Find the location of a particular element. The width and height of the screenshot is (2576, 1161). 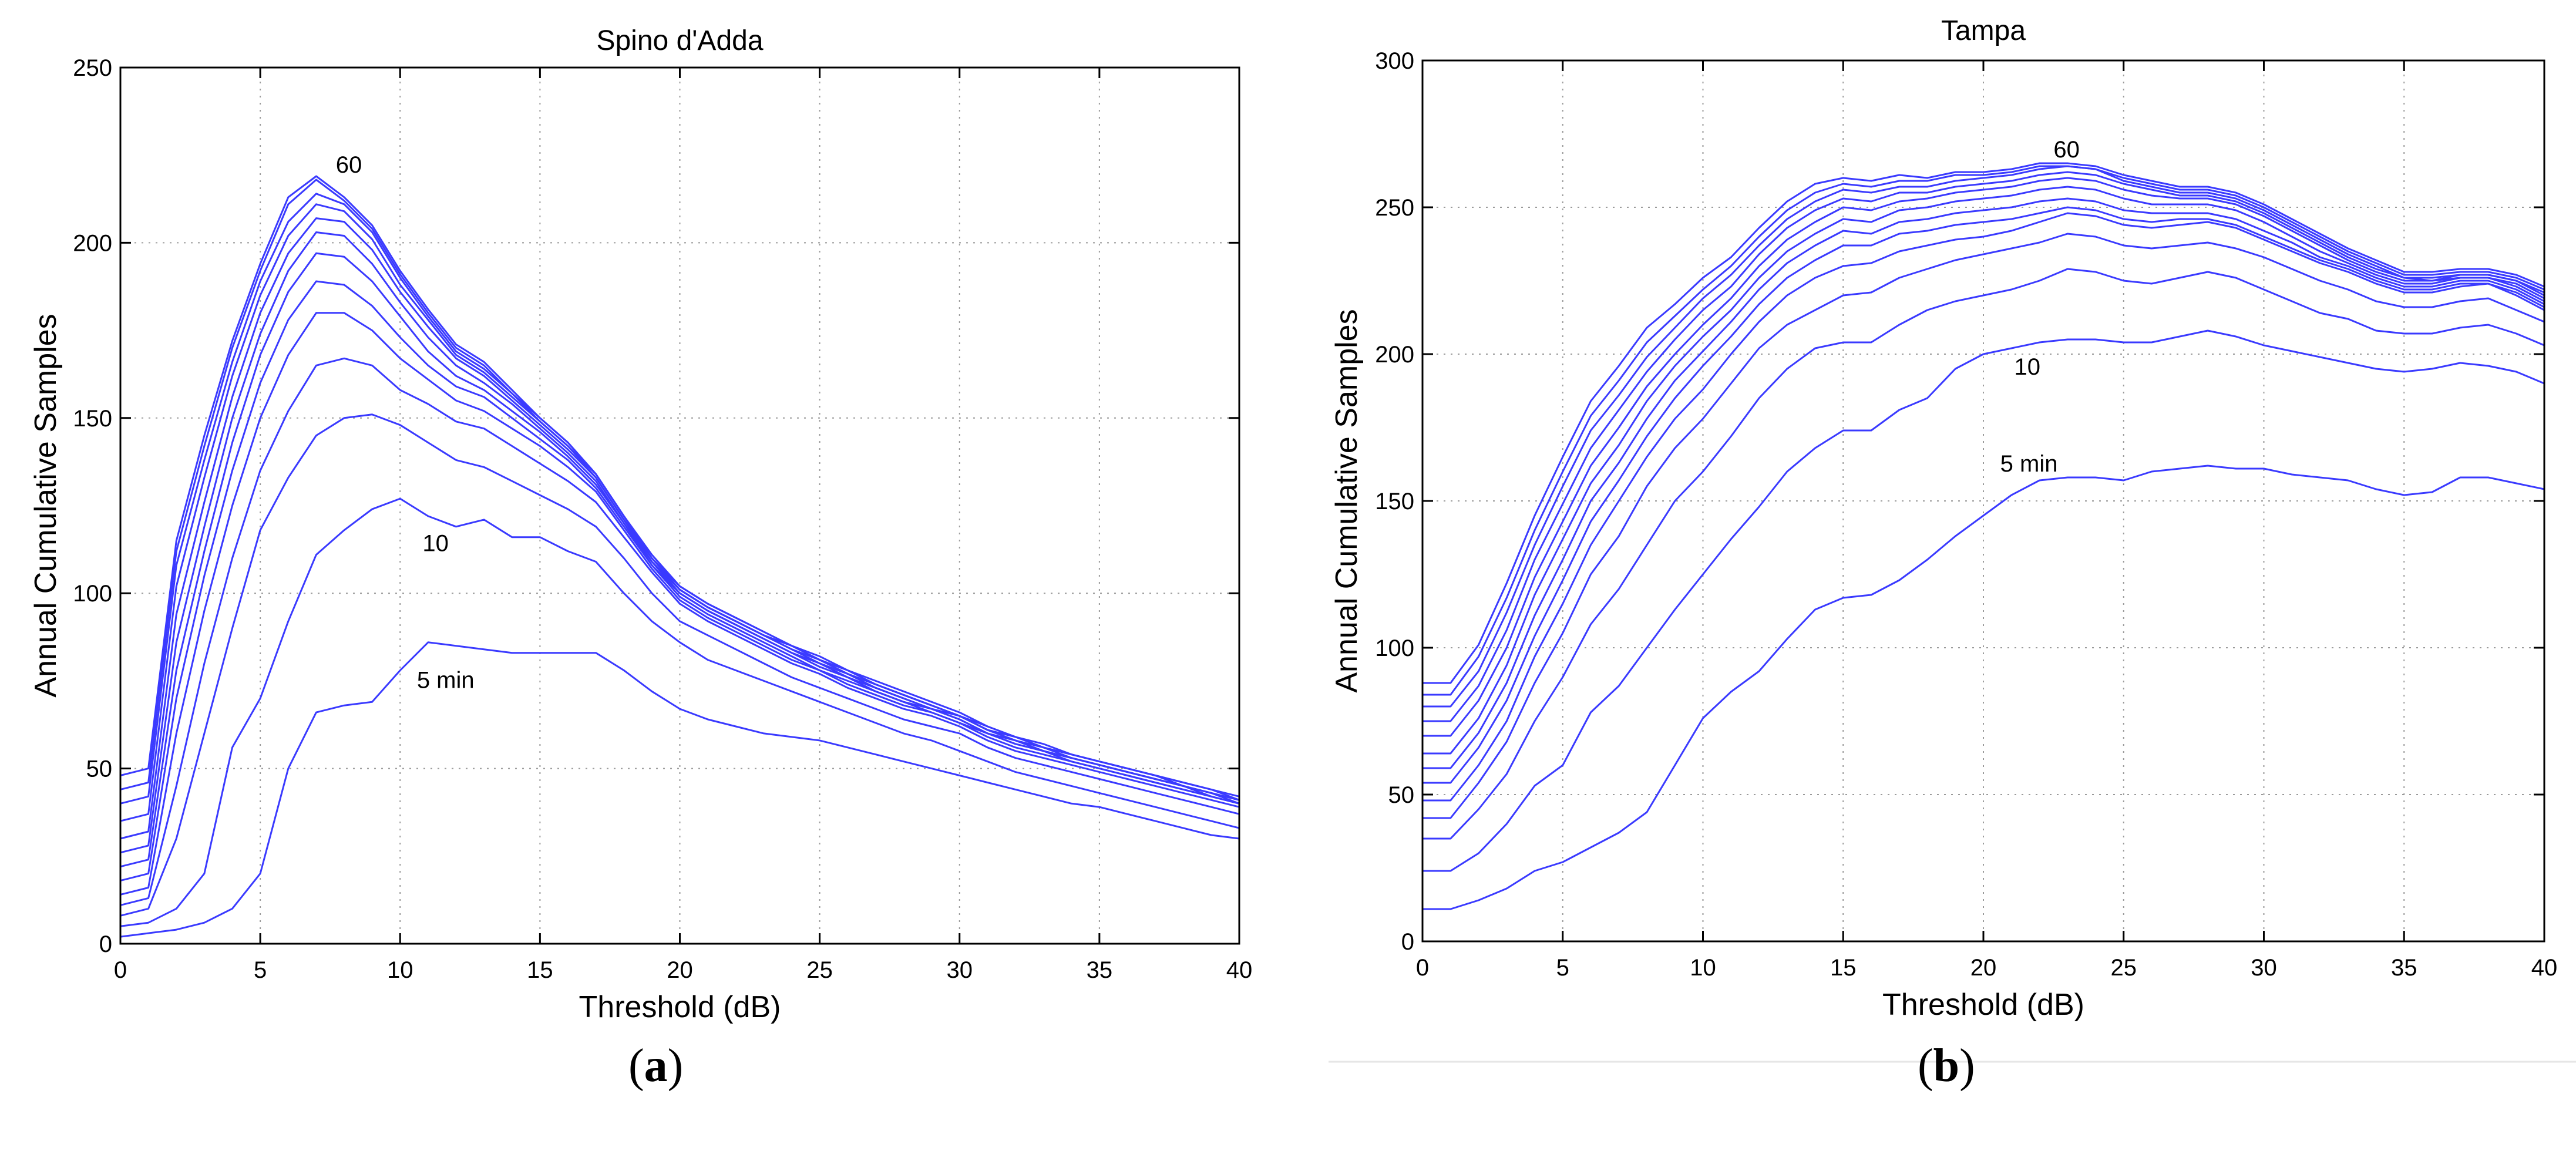

x-tick-label-b-25: 25 is located at coordinates (2124, 968).